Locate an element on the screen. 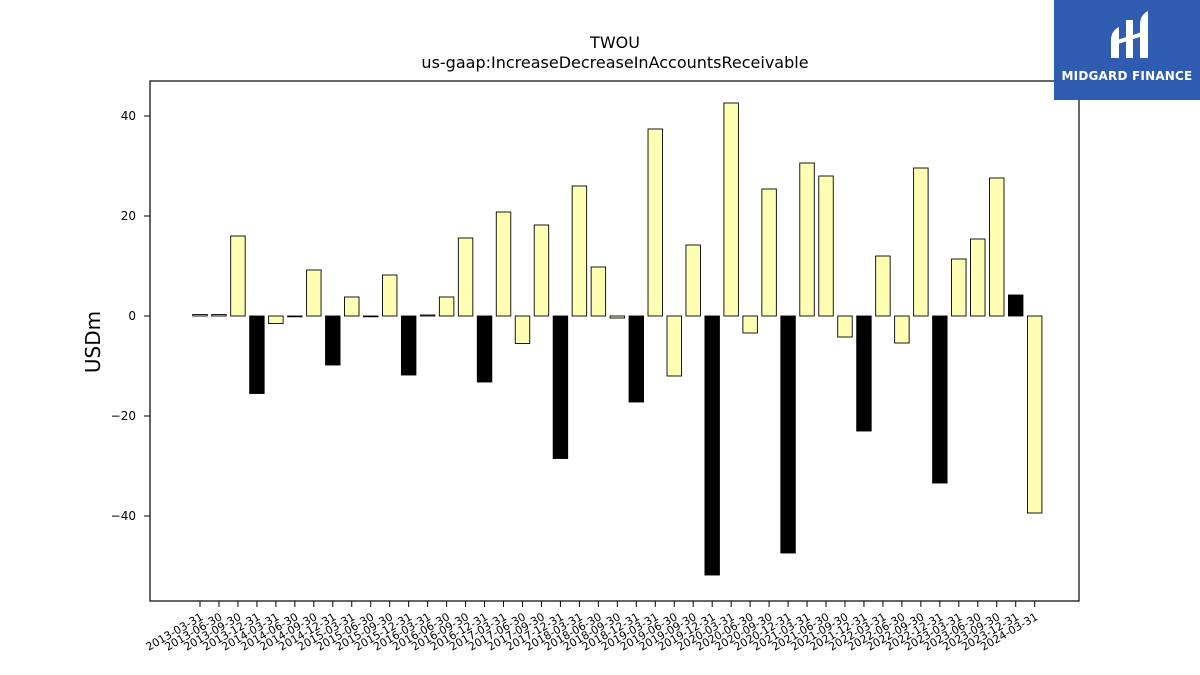 This screenshot has width=1200, height=675. y-tick-label: −20 is located at coordinates (123, 416).